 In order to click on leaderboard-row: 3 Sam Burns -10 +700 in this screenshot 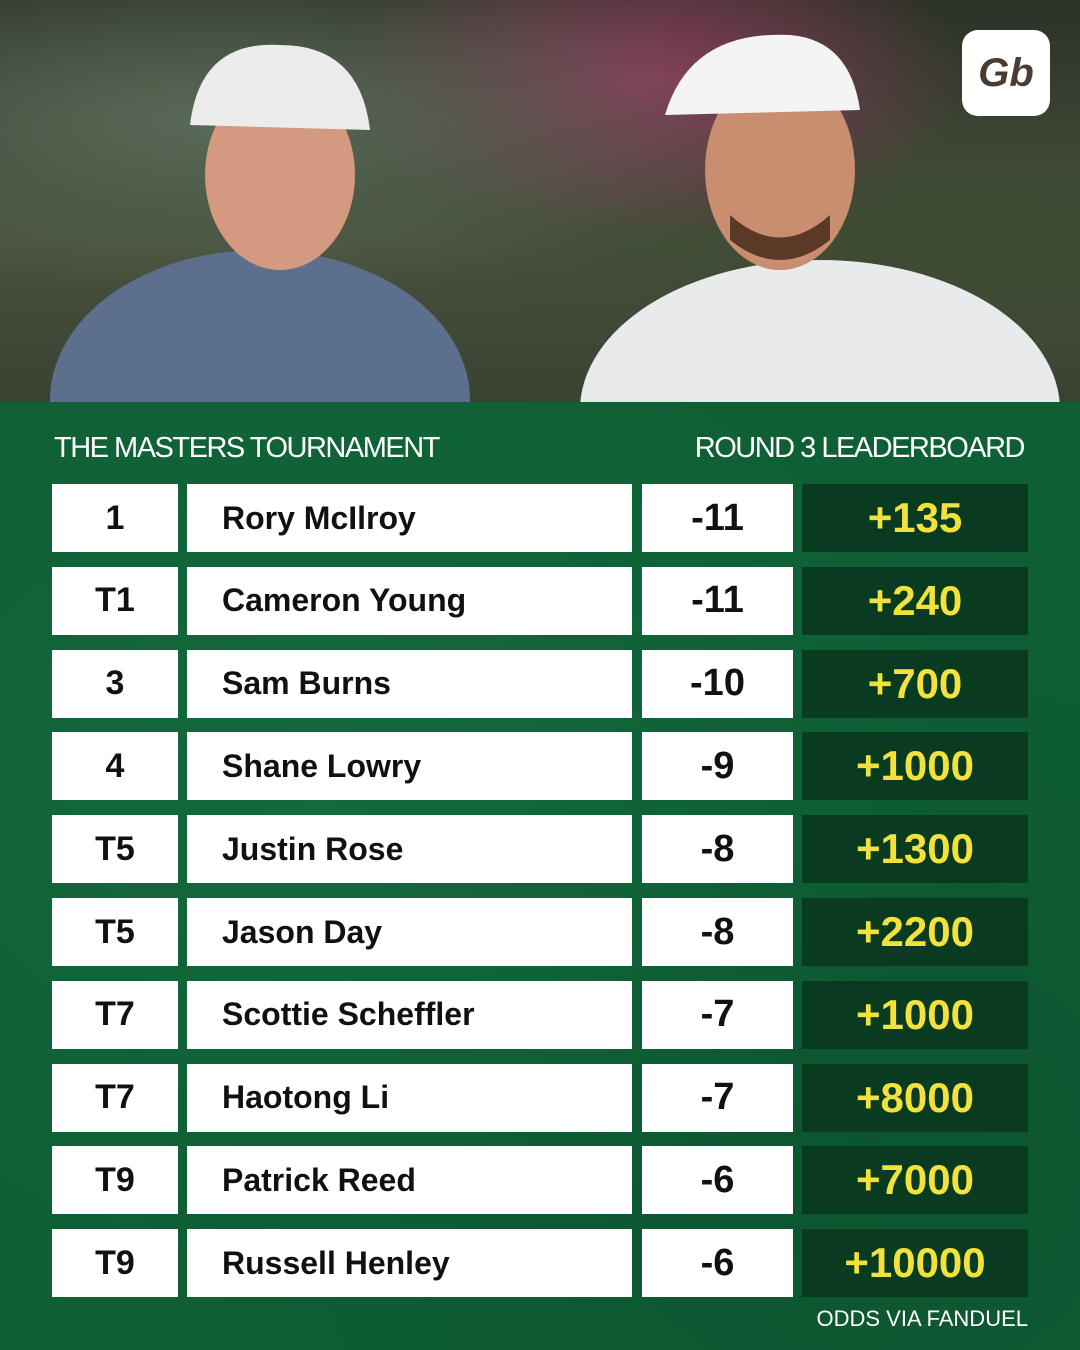, I will do `click(540, 683)`.